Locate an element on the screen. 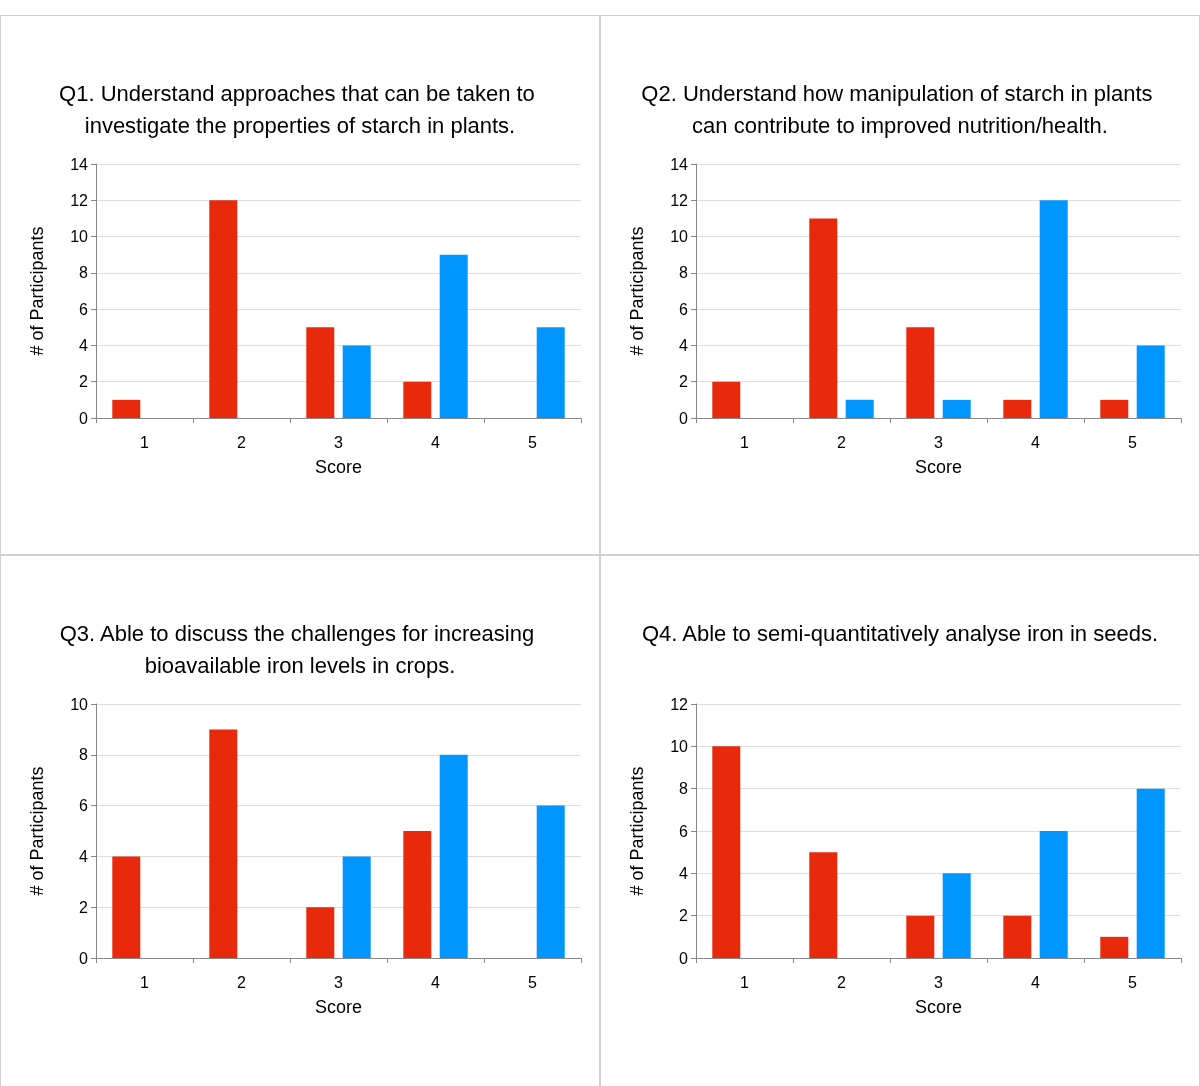 This screenshot has width=1200, height=1086. chart-title: Q3. Able to discuss the challenges for increasing bioavailable iron levels in crops. is located at coordinates (300, 649).